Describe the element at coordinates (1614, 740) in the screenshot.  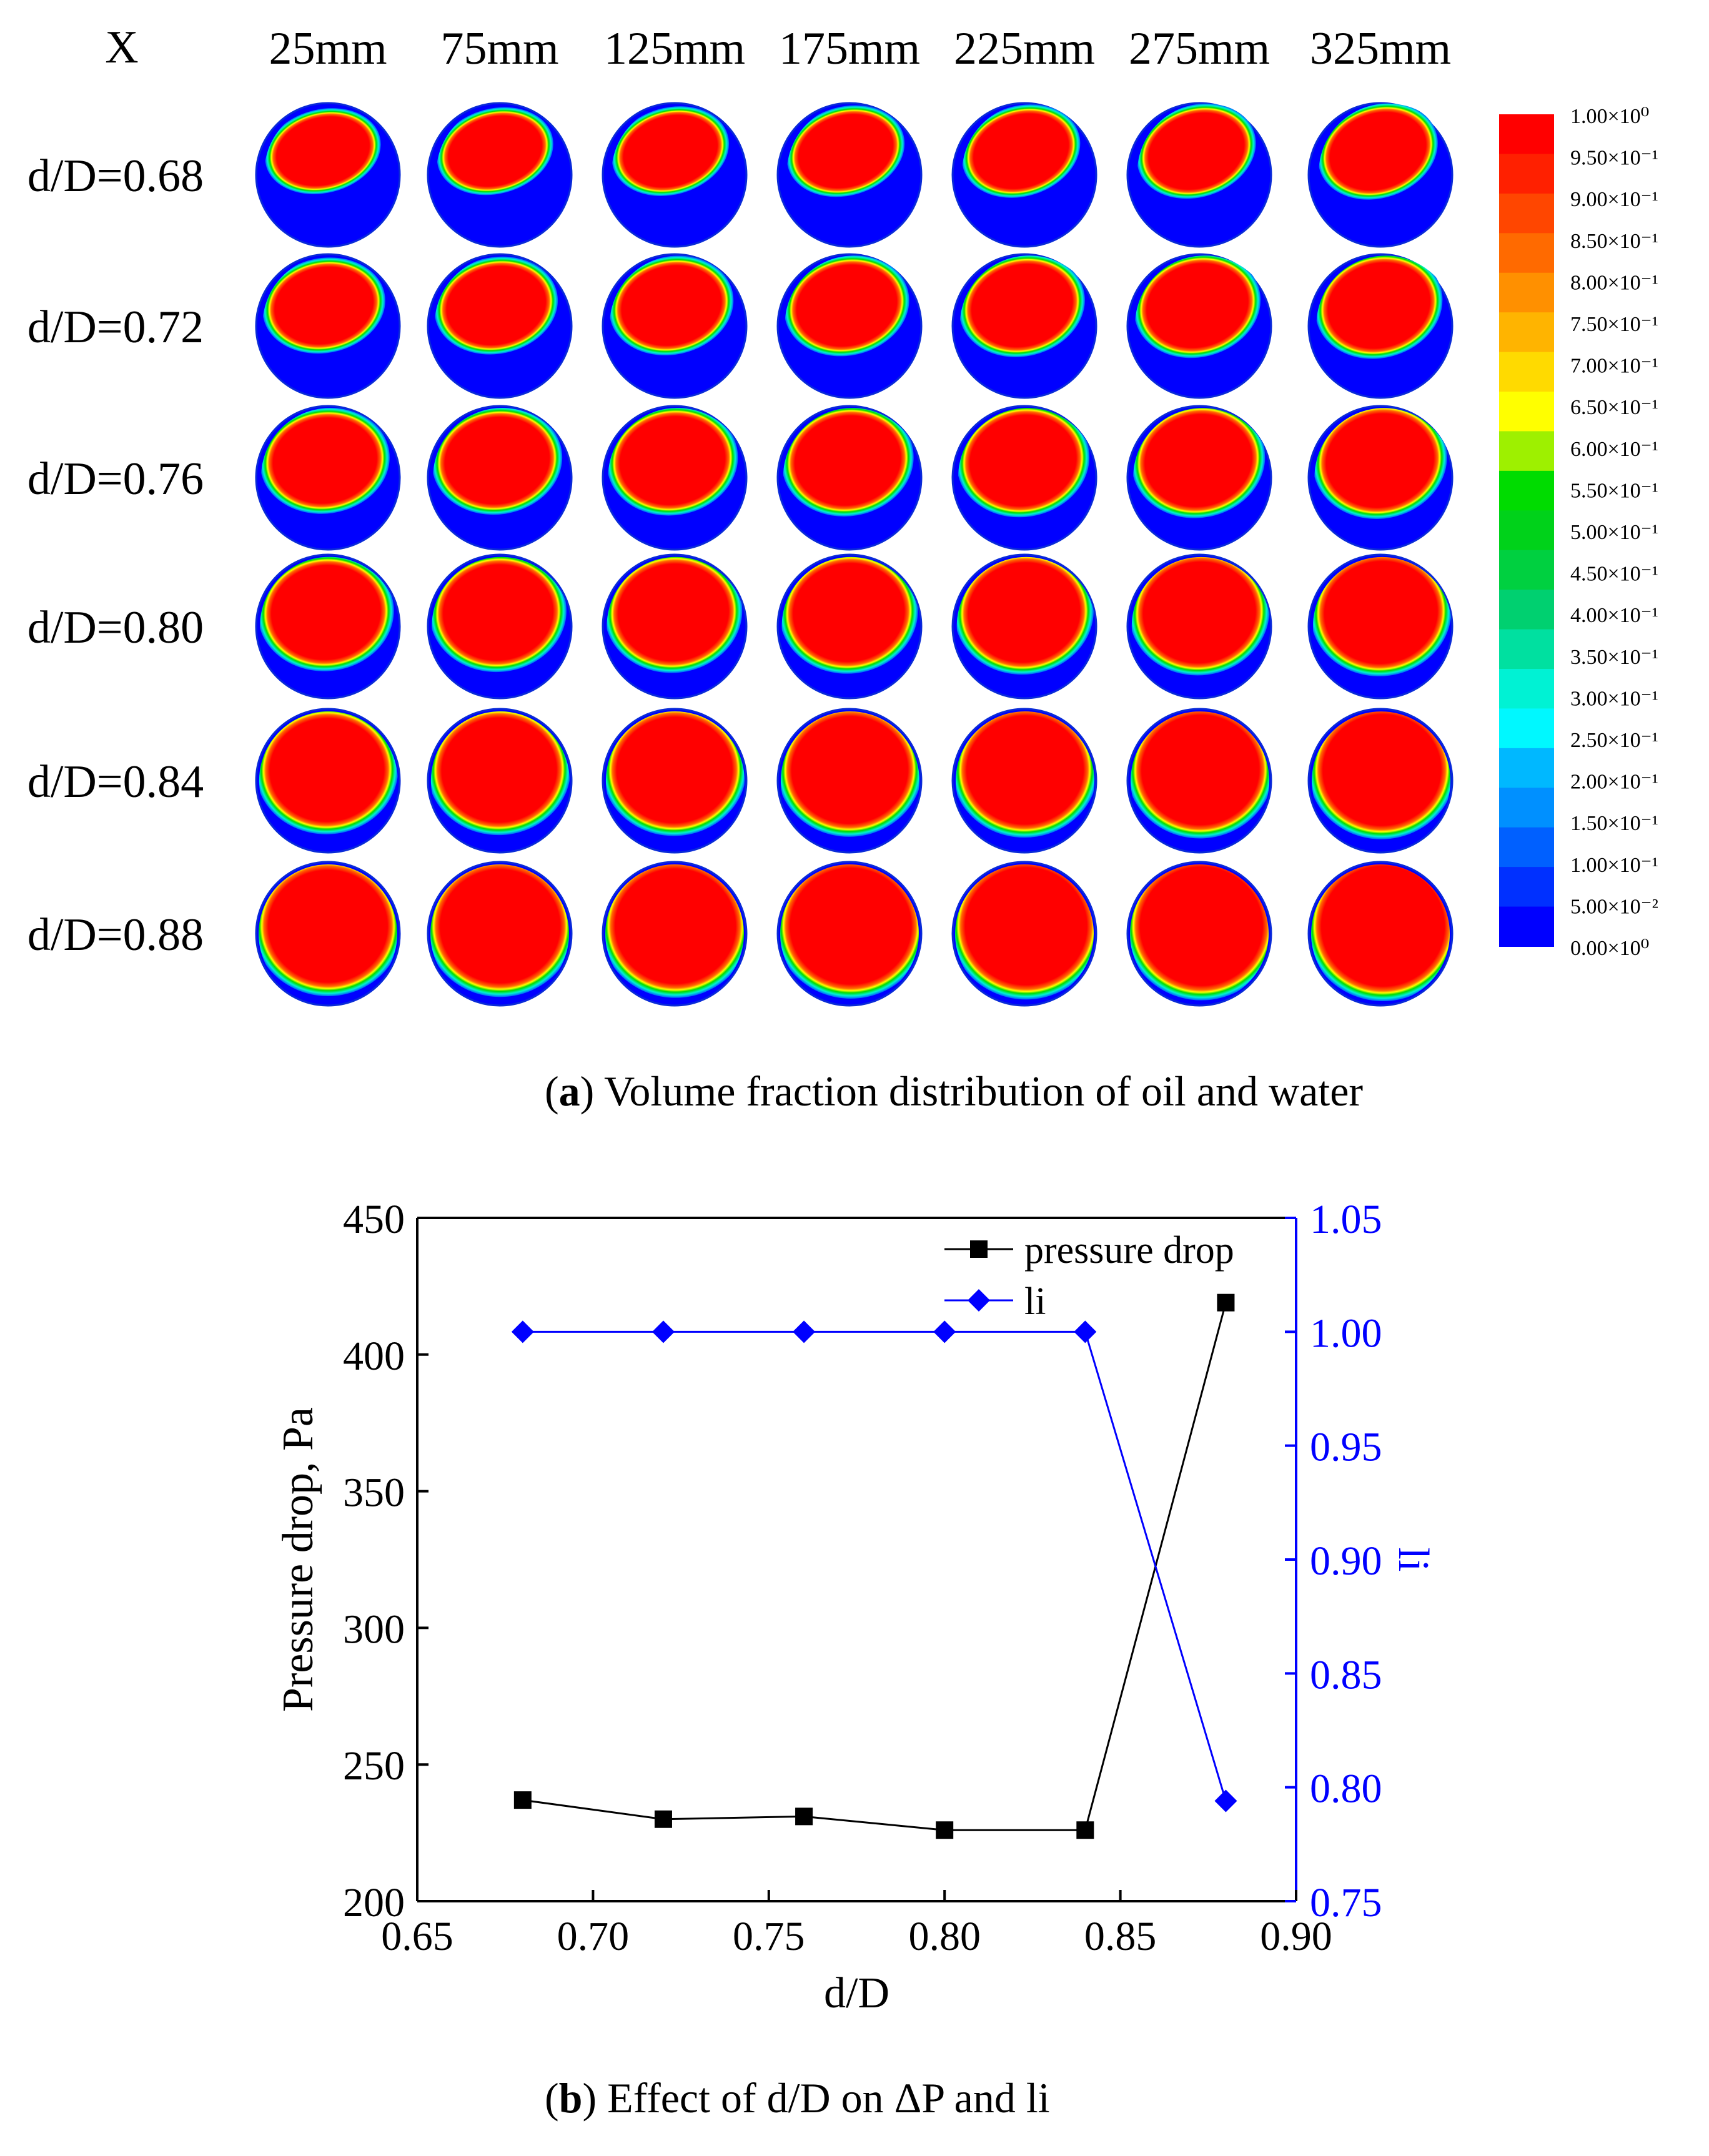
I see `colorbar-label: 2.50×10⁻¹` at that location.